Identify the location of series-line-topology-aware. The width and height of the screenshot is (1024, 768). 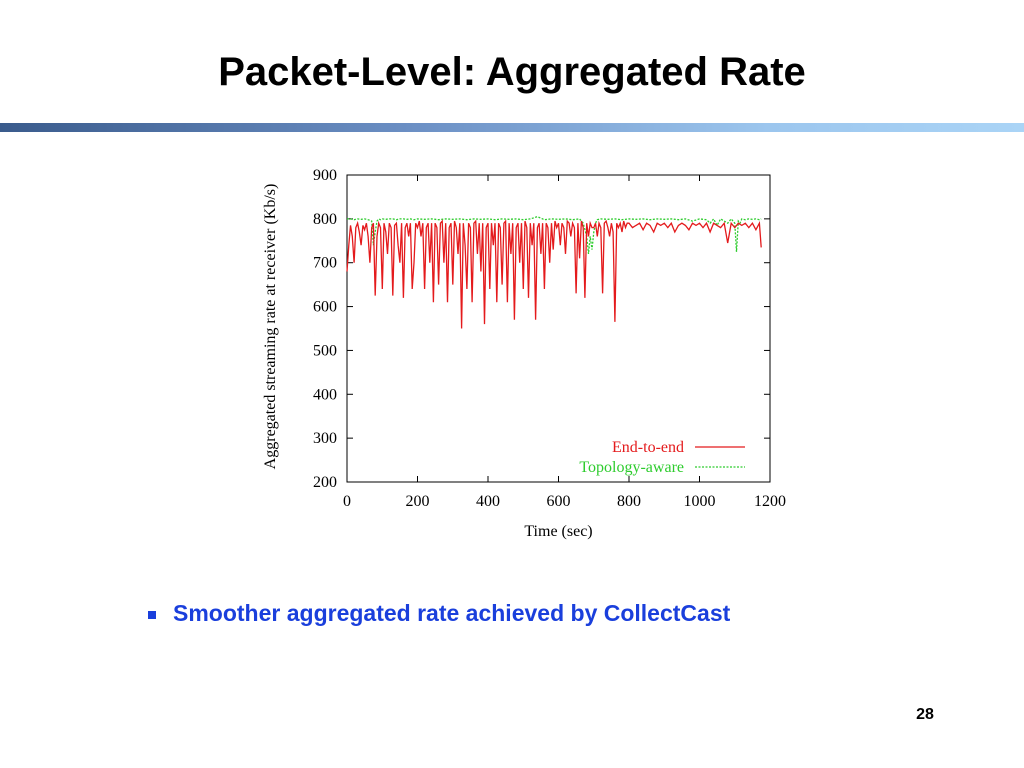
(554, 235).